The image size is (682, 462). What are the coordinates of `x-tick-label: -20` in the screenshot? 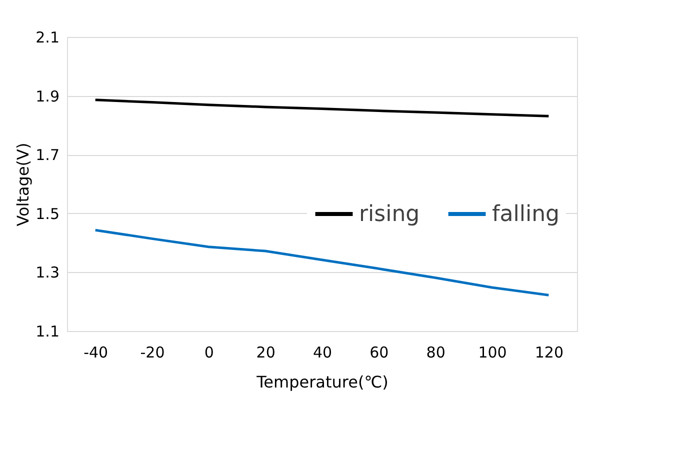 It's located at (152, 353).